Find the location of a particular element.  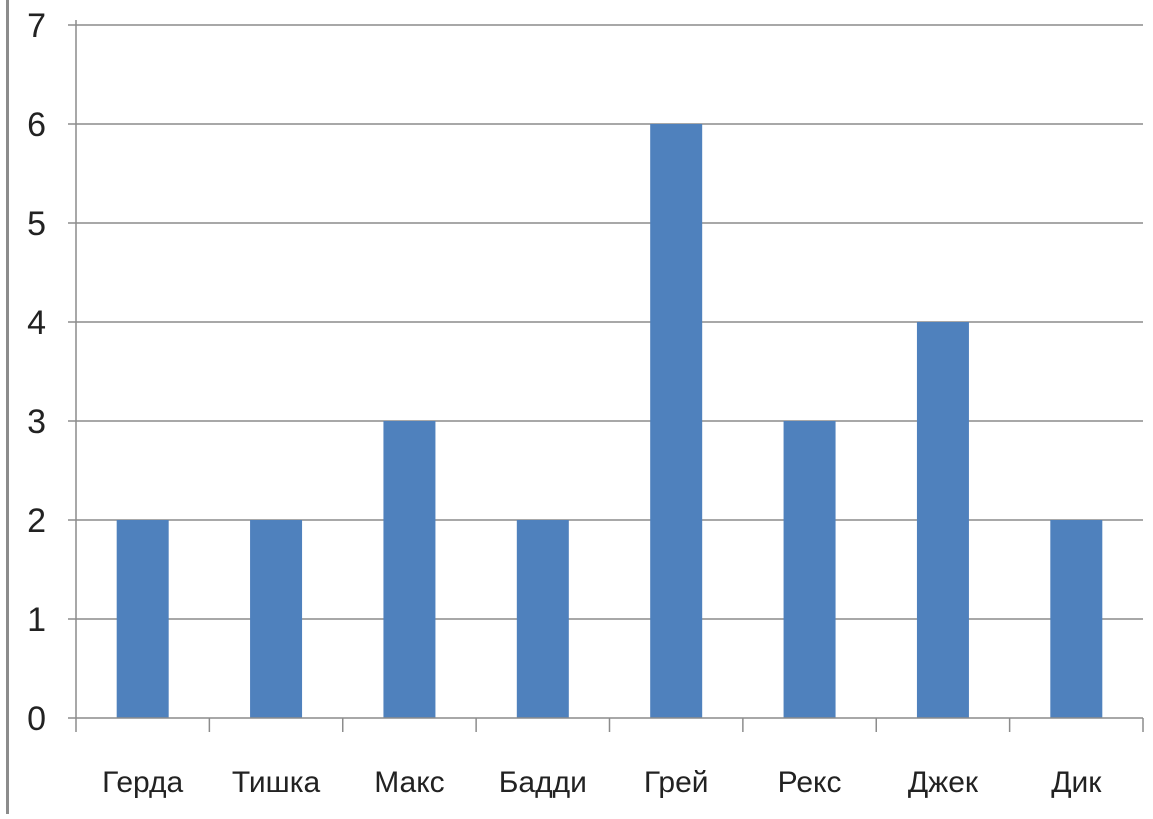

y-tick-label: 1 is located at coordinates (36, 620).